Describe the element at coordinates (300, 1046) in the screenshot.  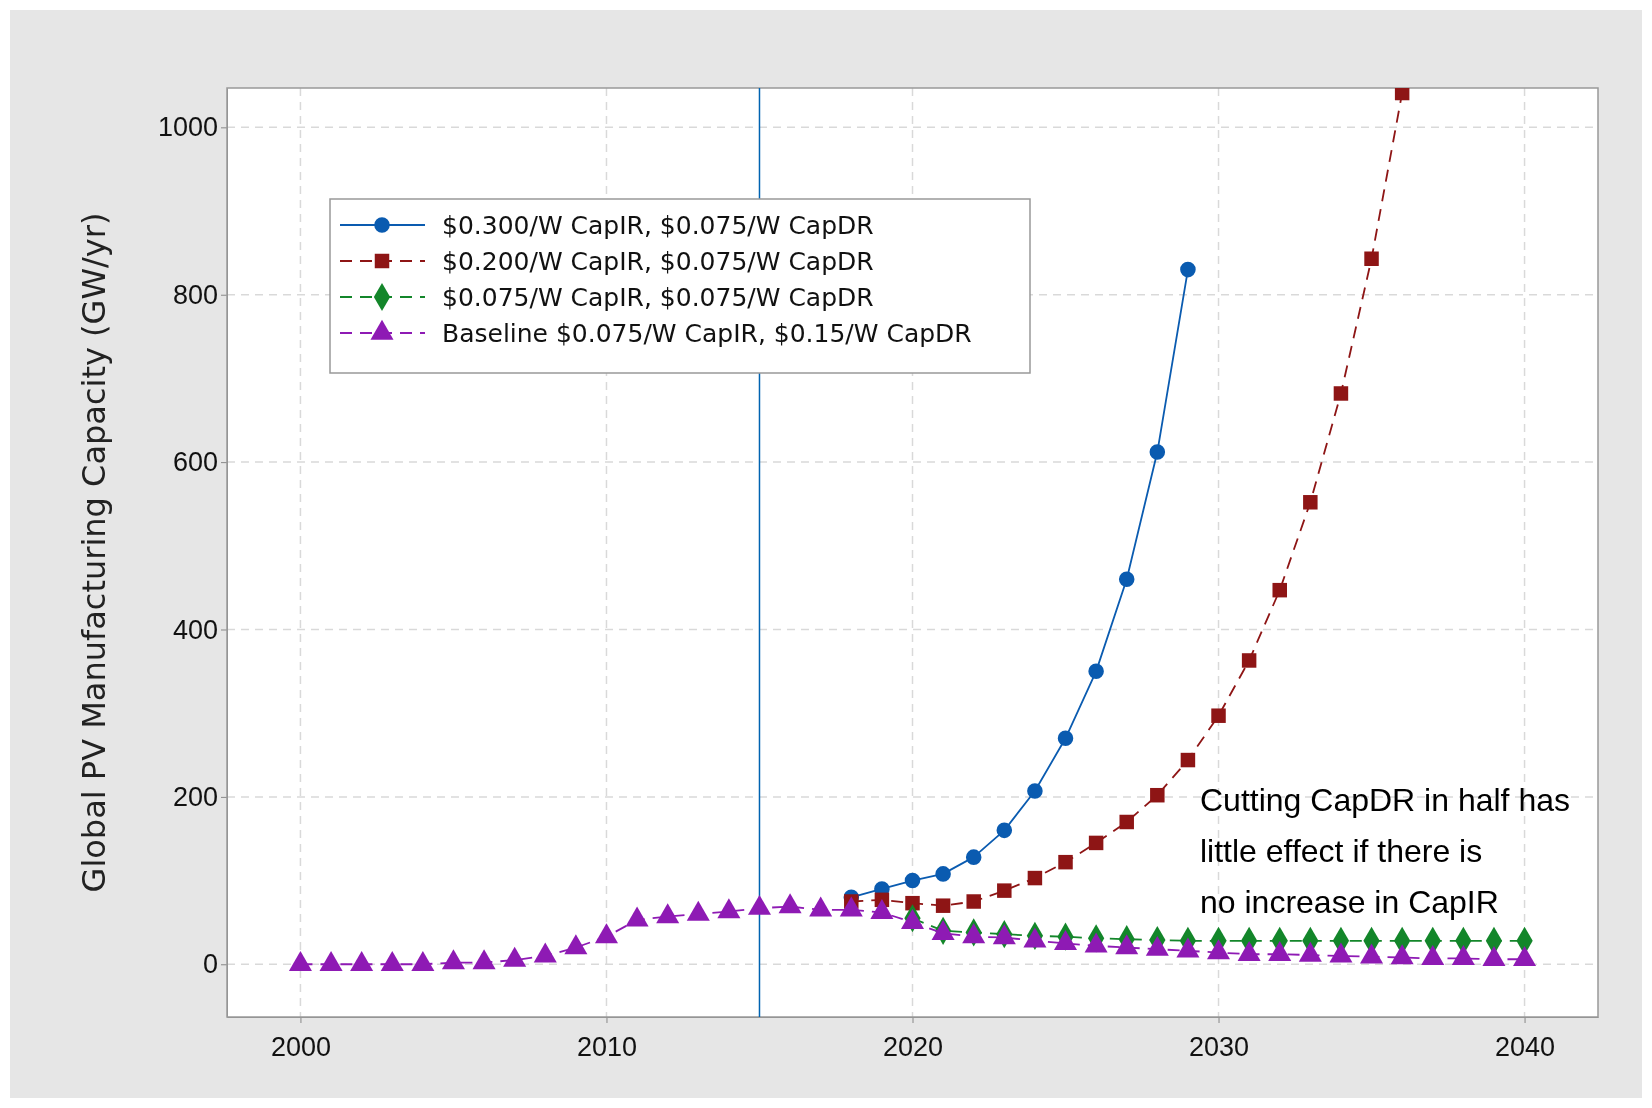
I see `x-tick-label: 2000` at that location.